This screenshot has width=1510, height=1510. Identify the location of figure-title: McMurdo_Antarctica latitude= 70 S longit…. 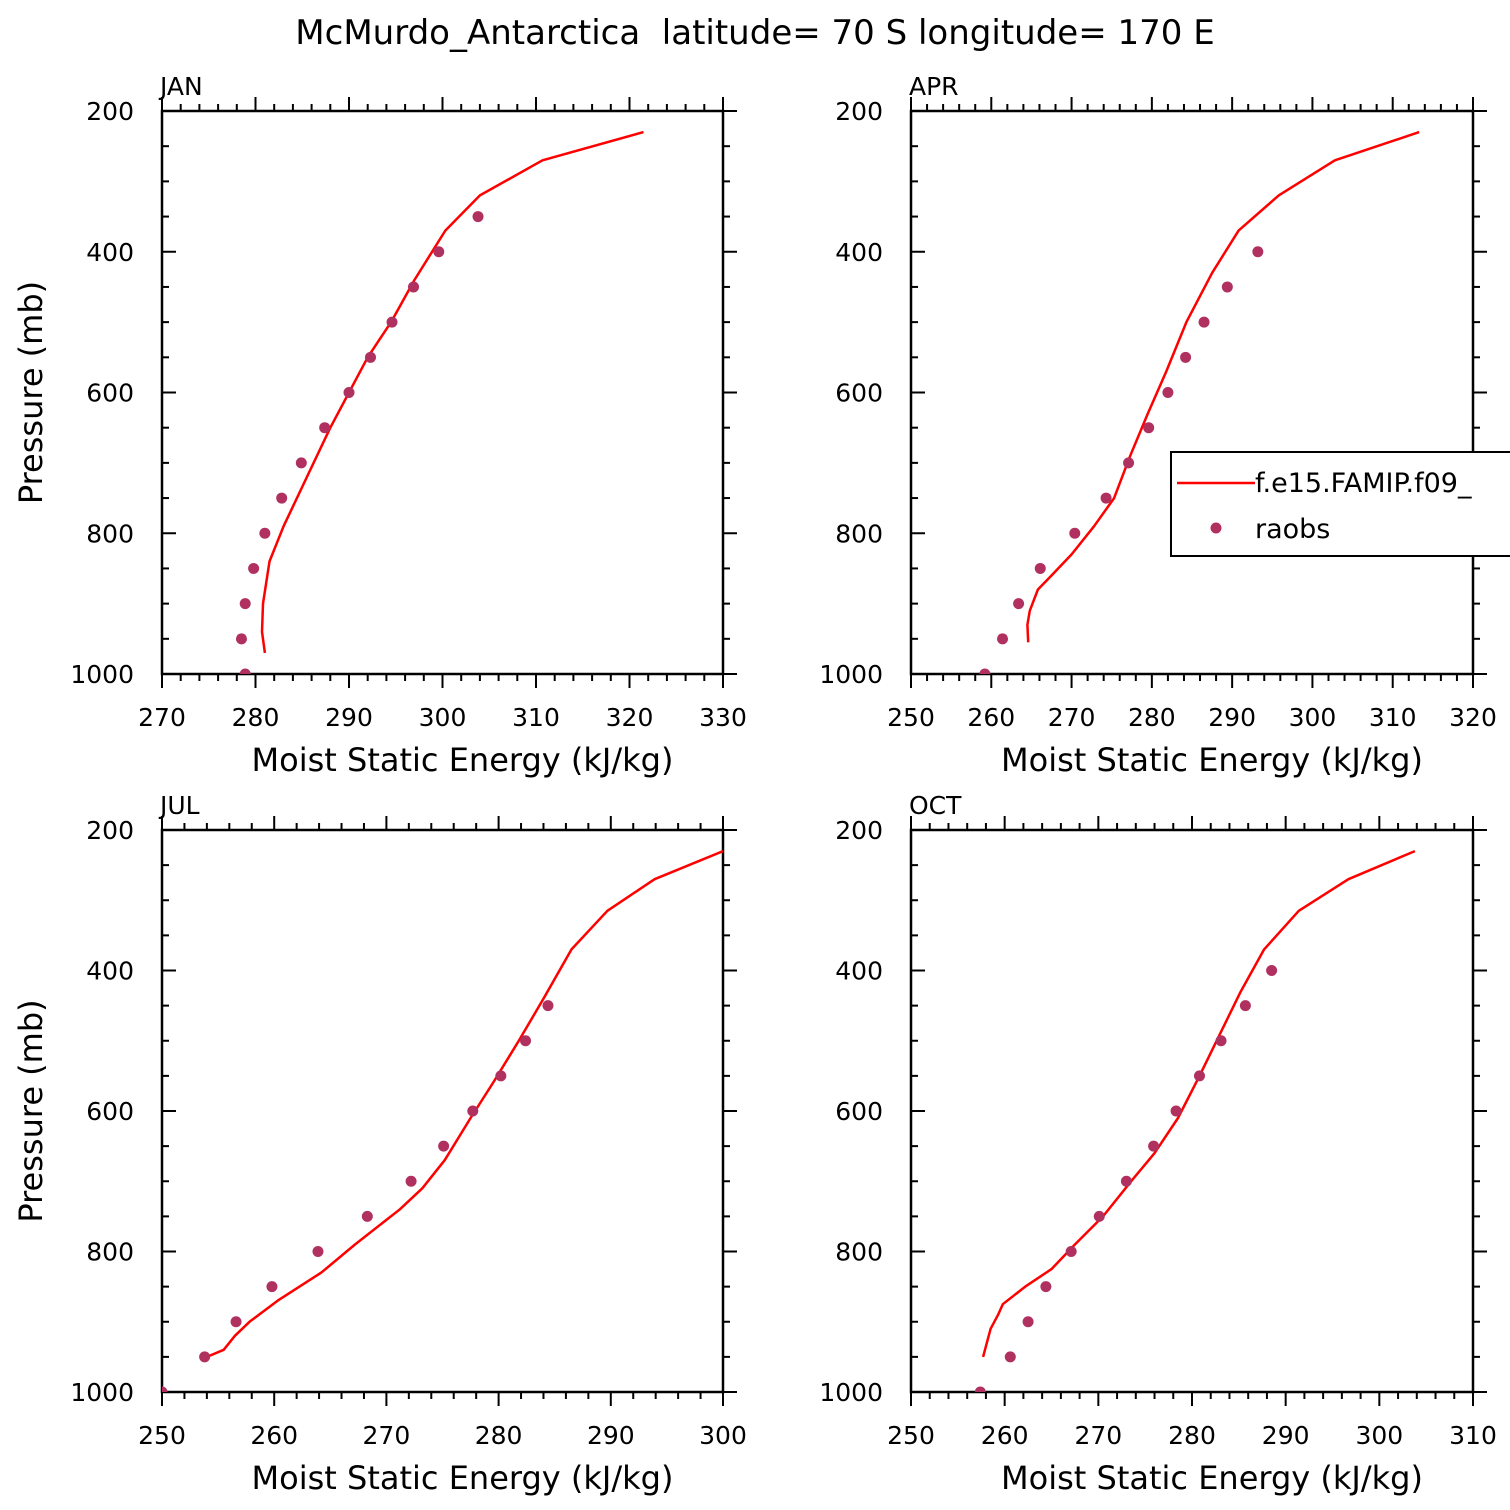
(754, 33).